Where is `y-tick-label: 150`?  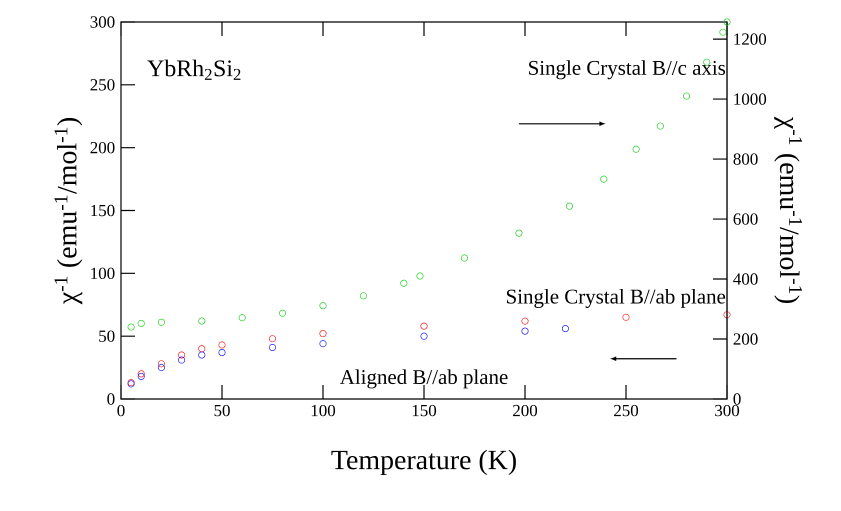
y-tick-label: 150 is located at coordinates (103, 210).